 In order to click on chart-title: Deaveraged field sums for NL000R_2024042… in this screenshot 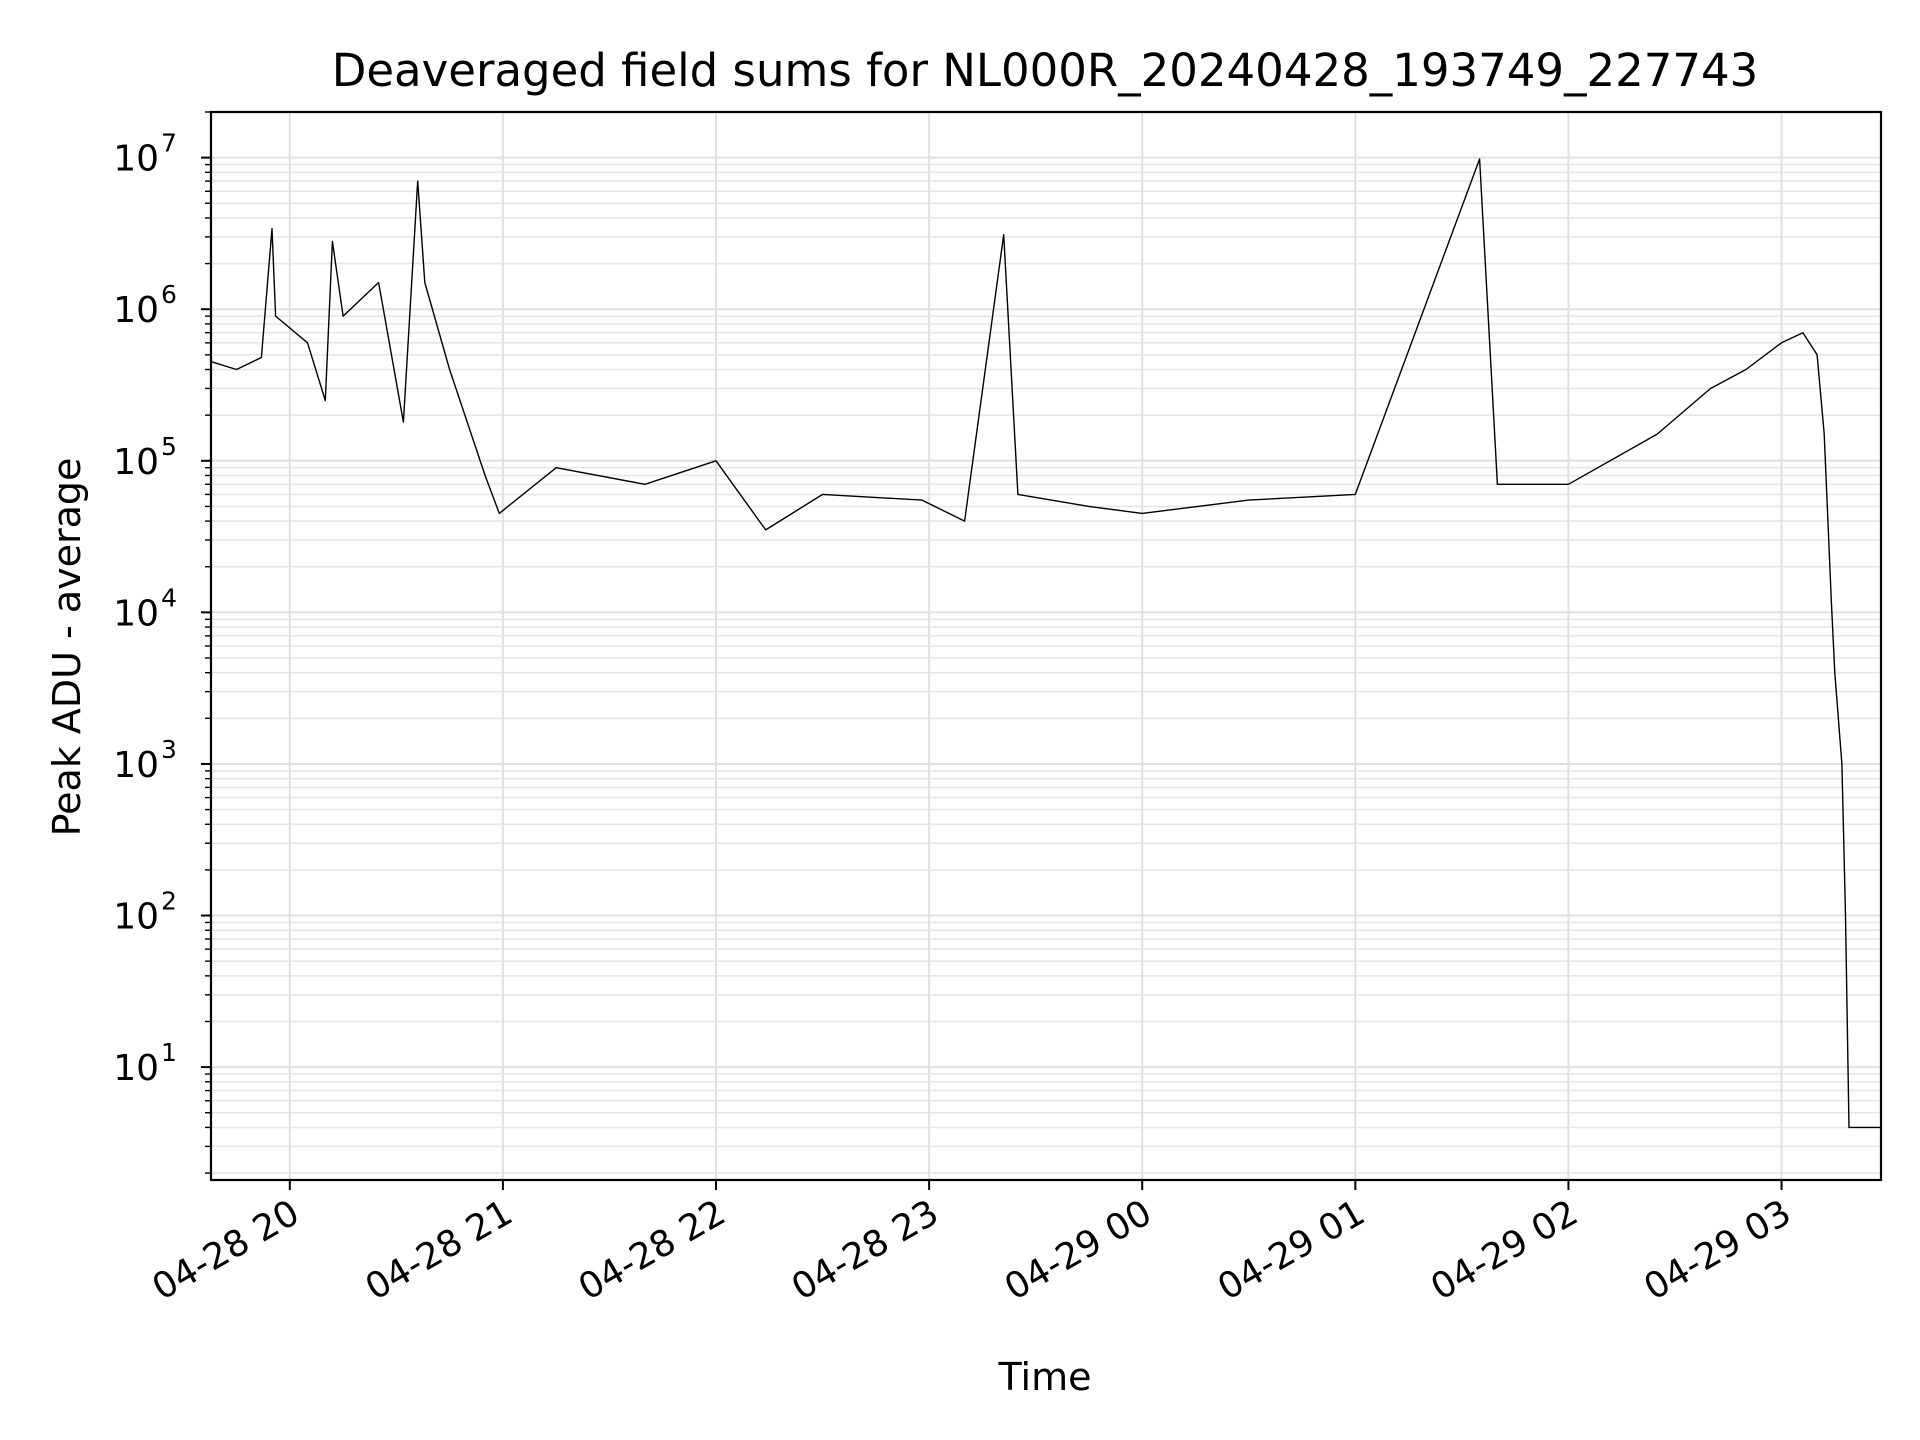, I will do `click(1045, 70)`.